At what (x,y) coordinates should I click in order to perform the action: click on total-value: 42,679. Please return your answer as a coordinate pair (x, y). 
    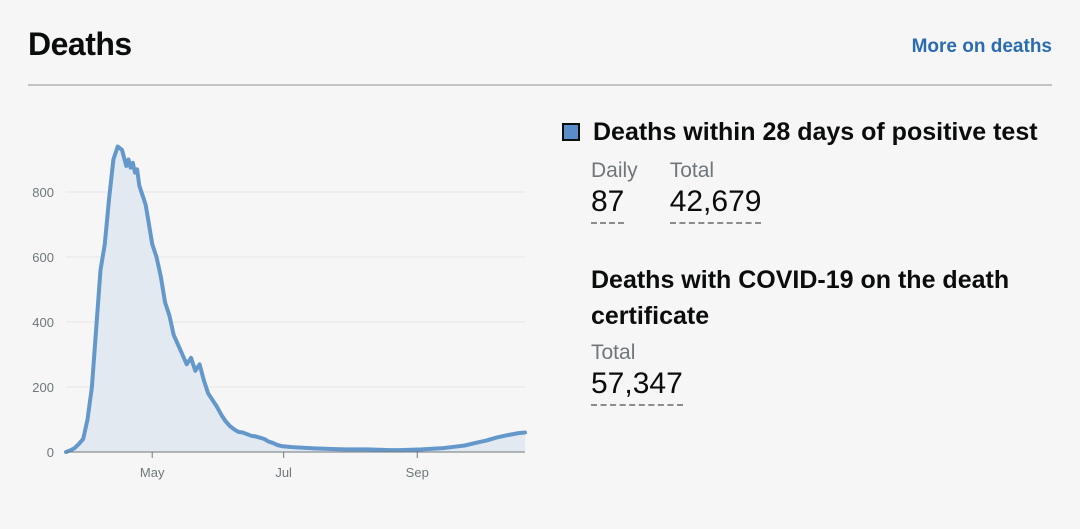
    Looking at the image, I should click on (715, 204).